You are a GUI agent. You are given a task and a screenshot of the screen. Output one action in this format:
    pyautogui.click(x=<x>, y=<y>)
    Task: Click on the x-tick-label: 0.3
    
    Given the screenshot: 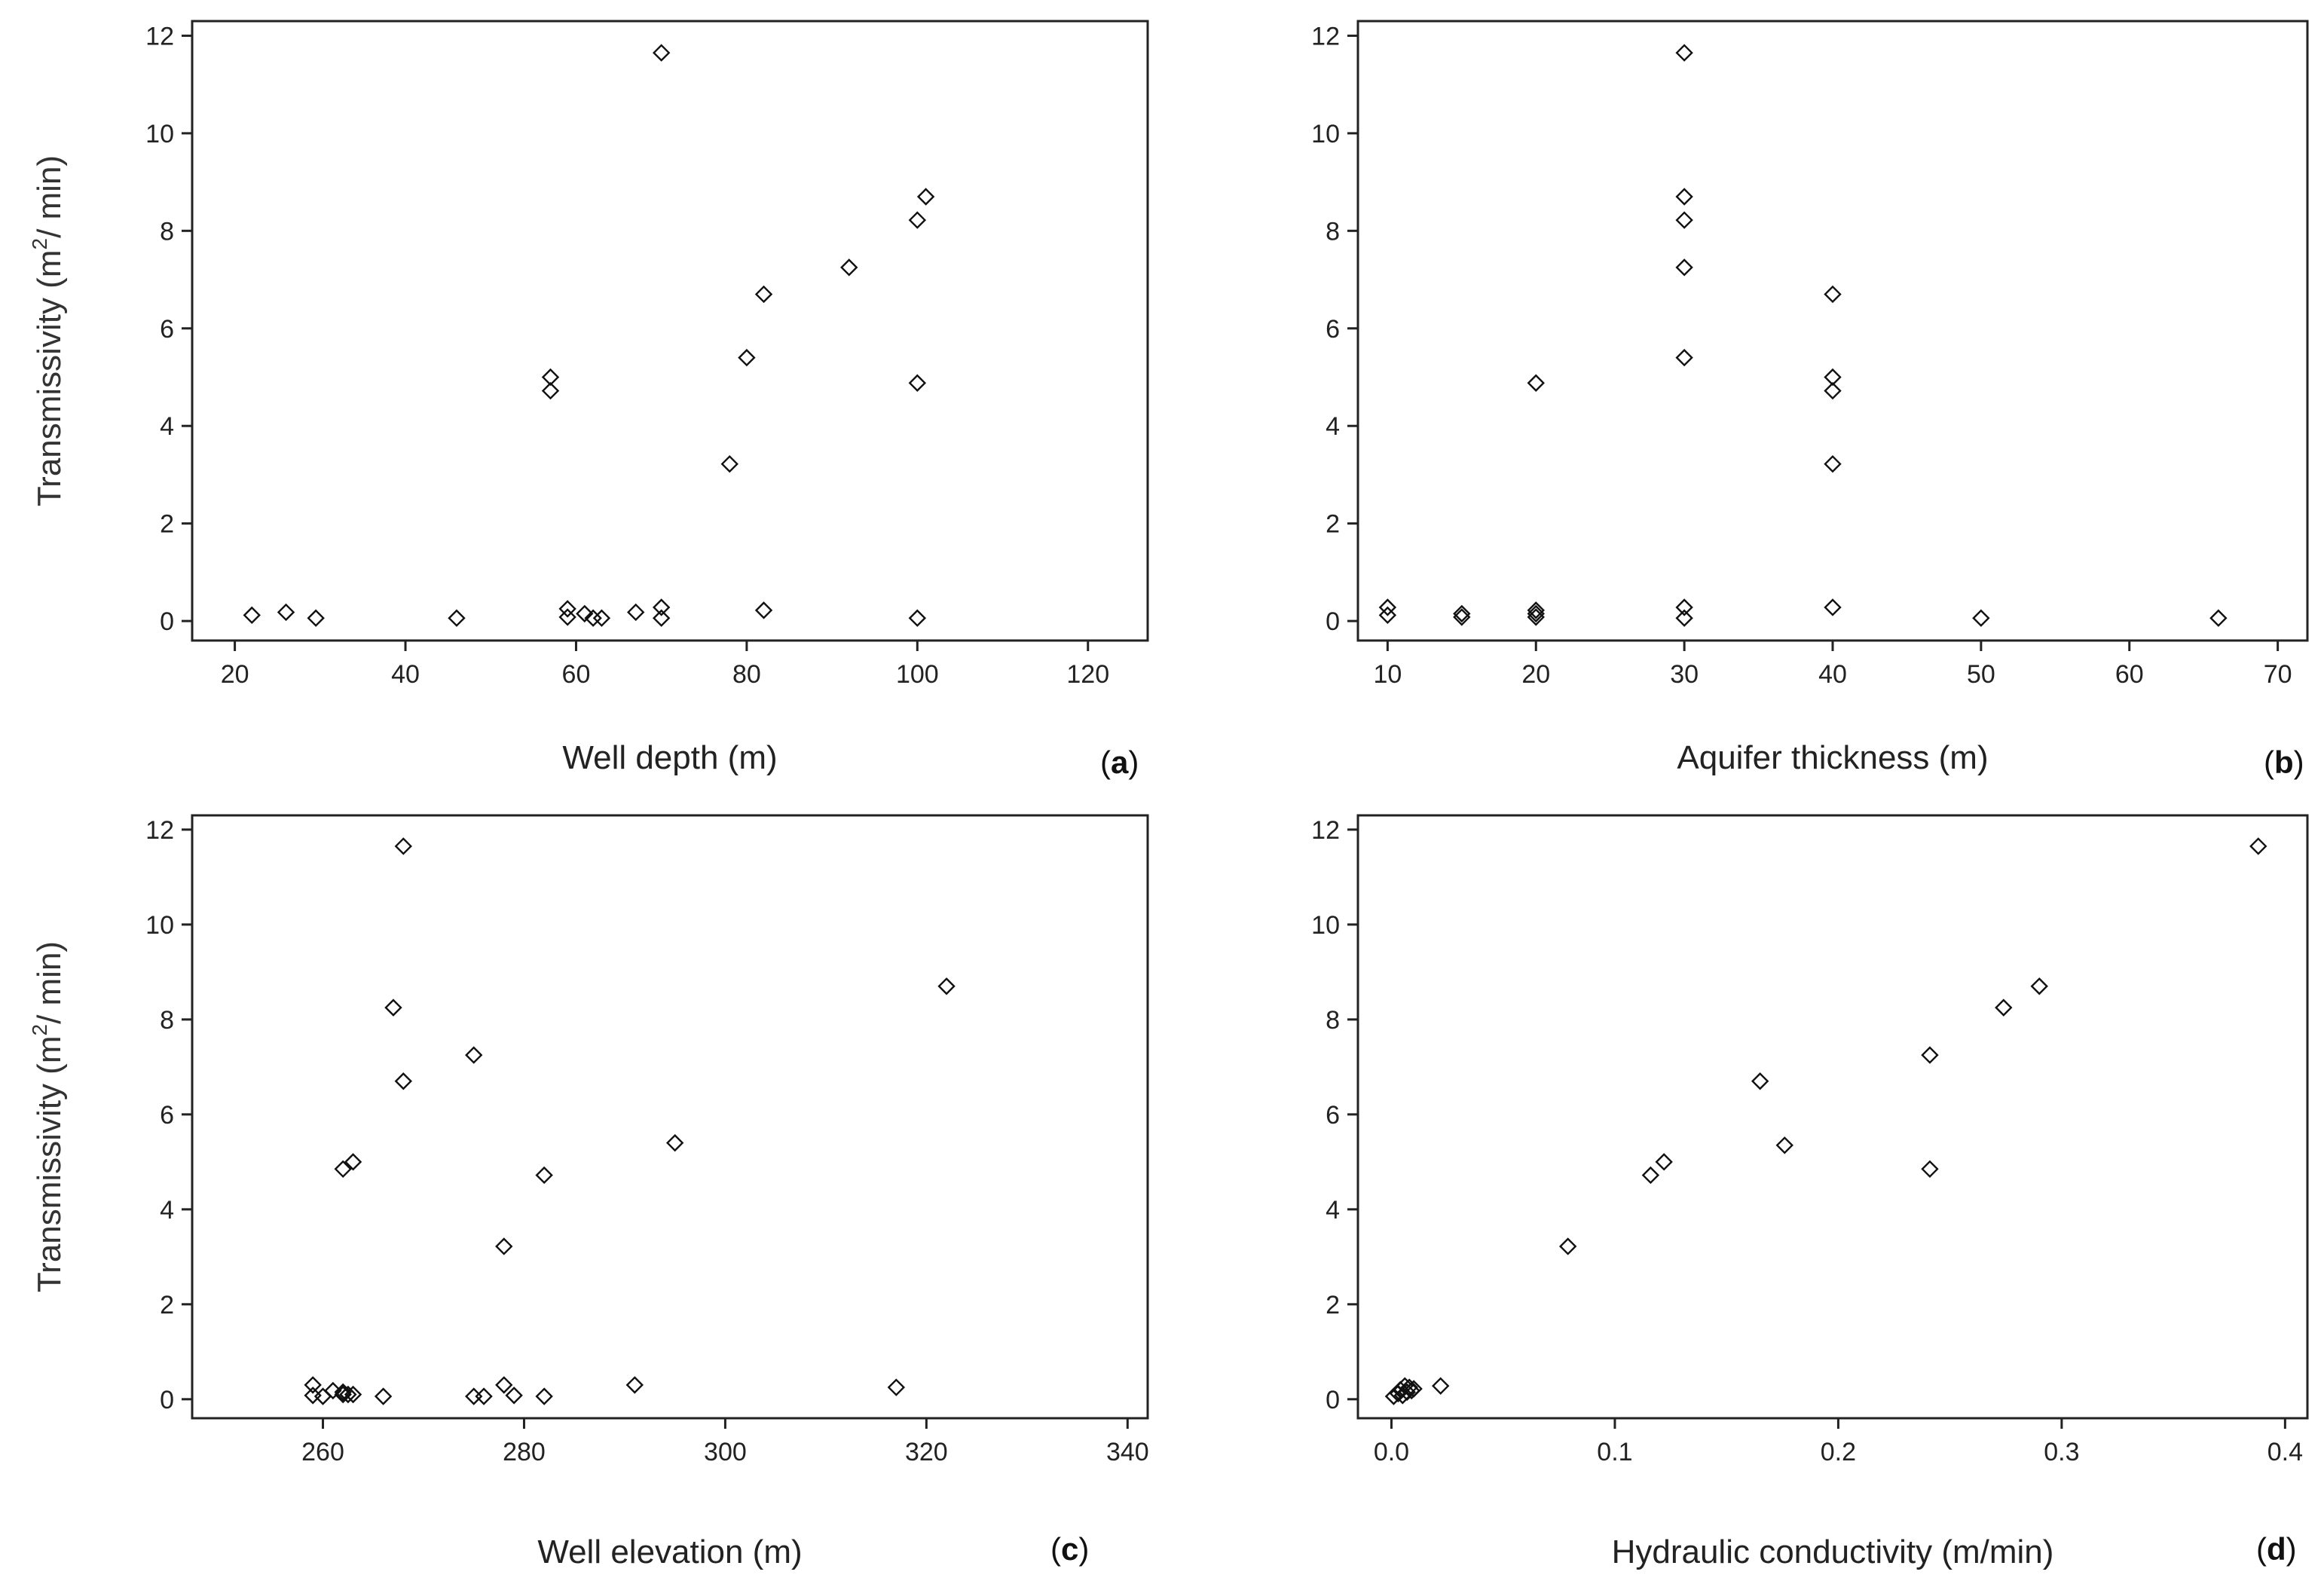 What is the action you would take?
    pyautogui.click(x=2061, y=1452)
    